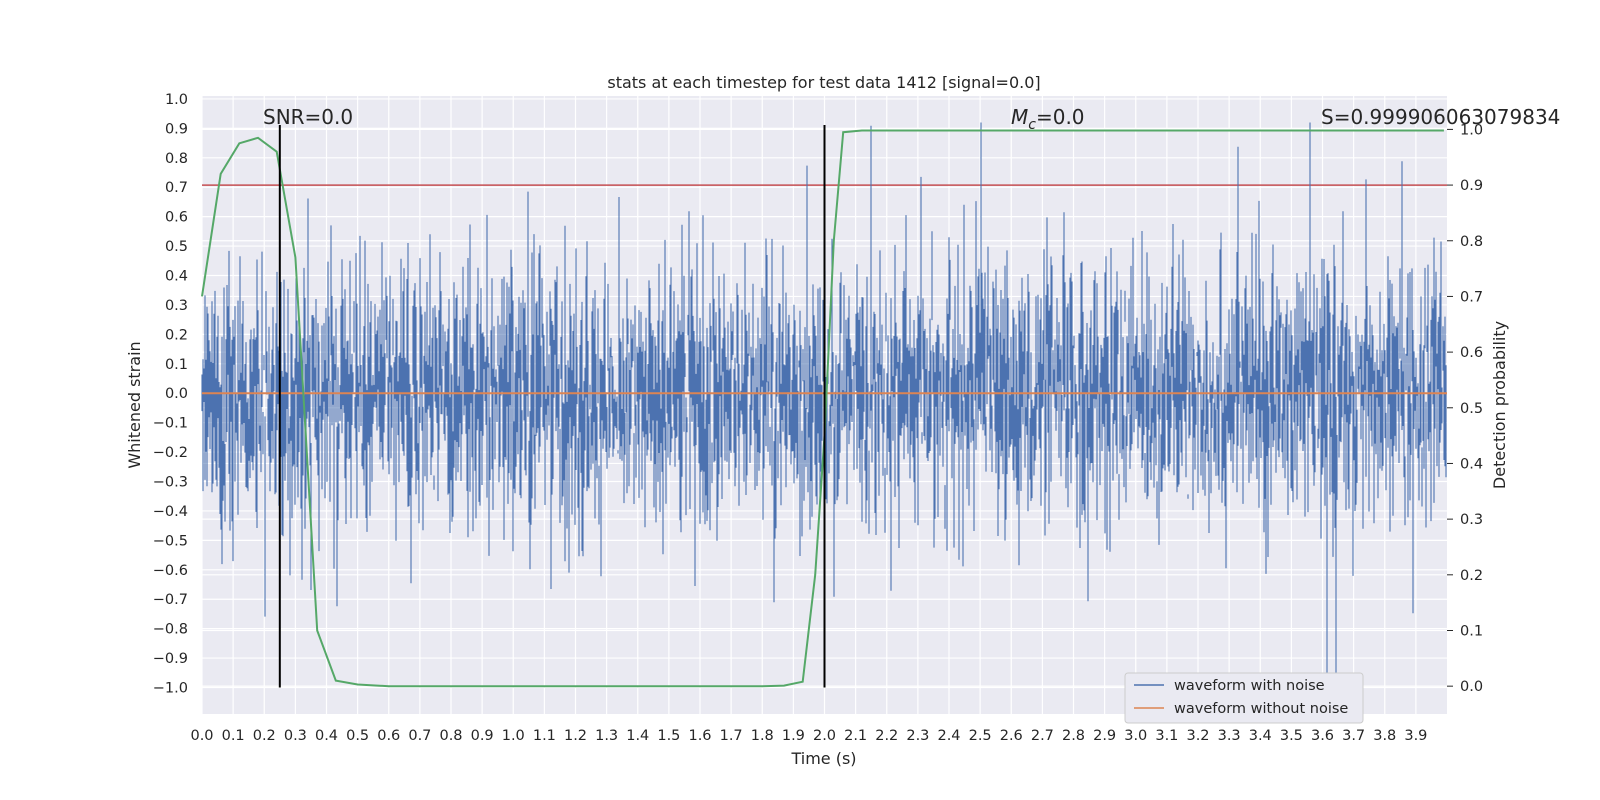 The image size is (1600, 800). Describe the element at coordinates (388, 736) in the screenshot. I see `x-tick-label: 0.6` at that location.